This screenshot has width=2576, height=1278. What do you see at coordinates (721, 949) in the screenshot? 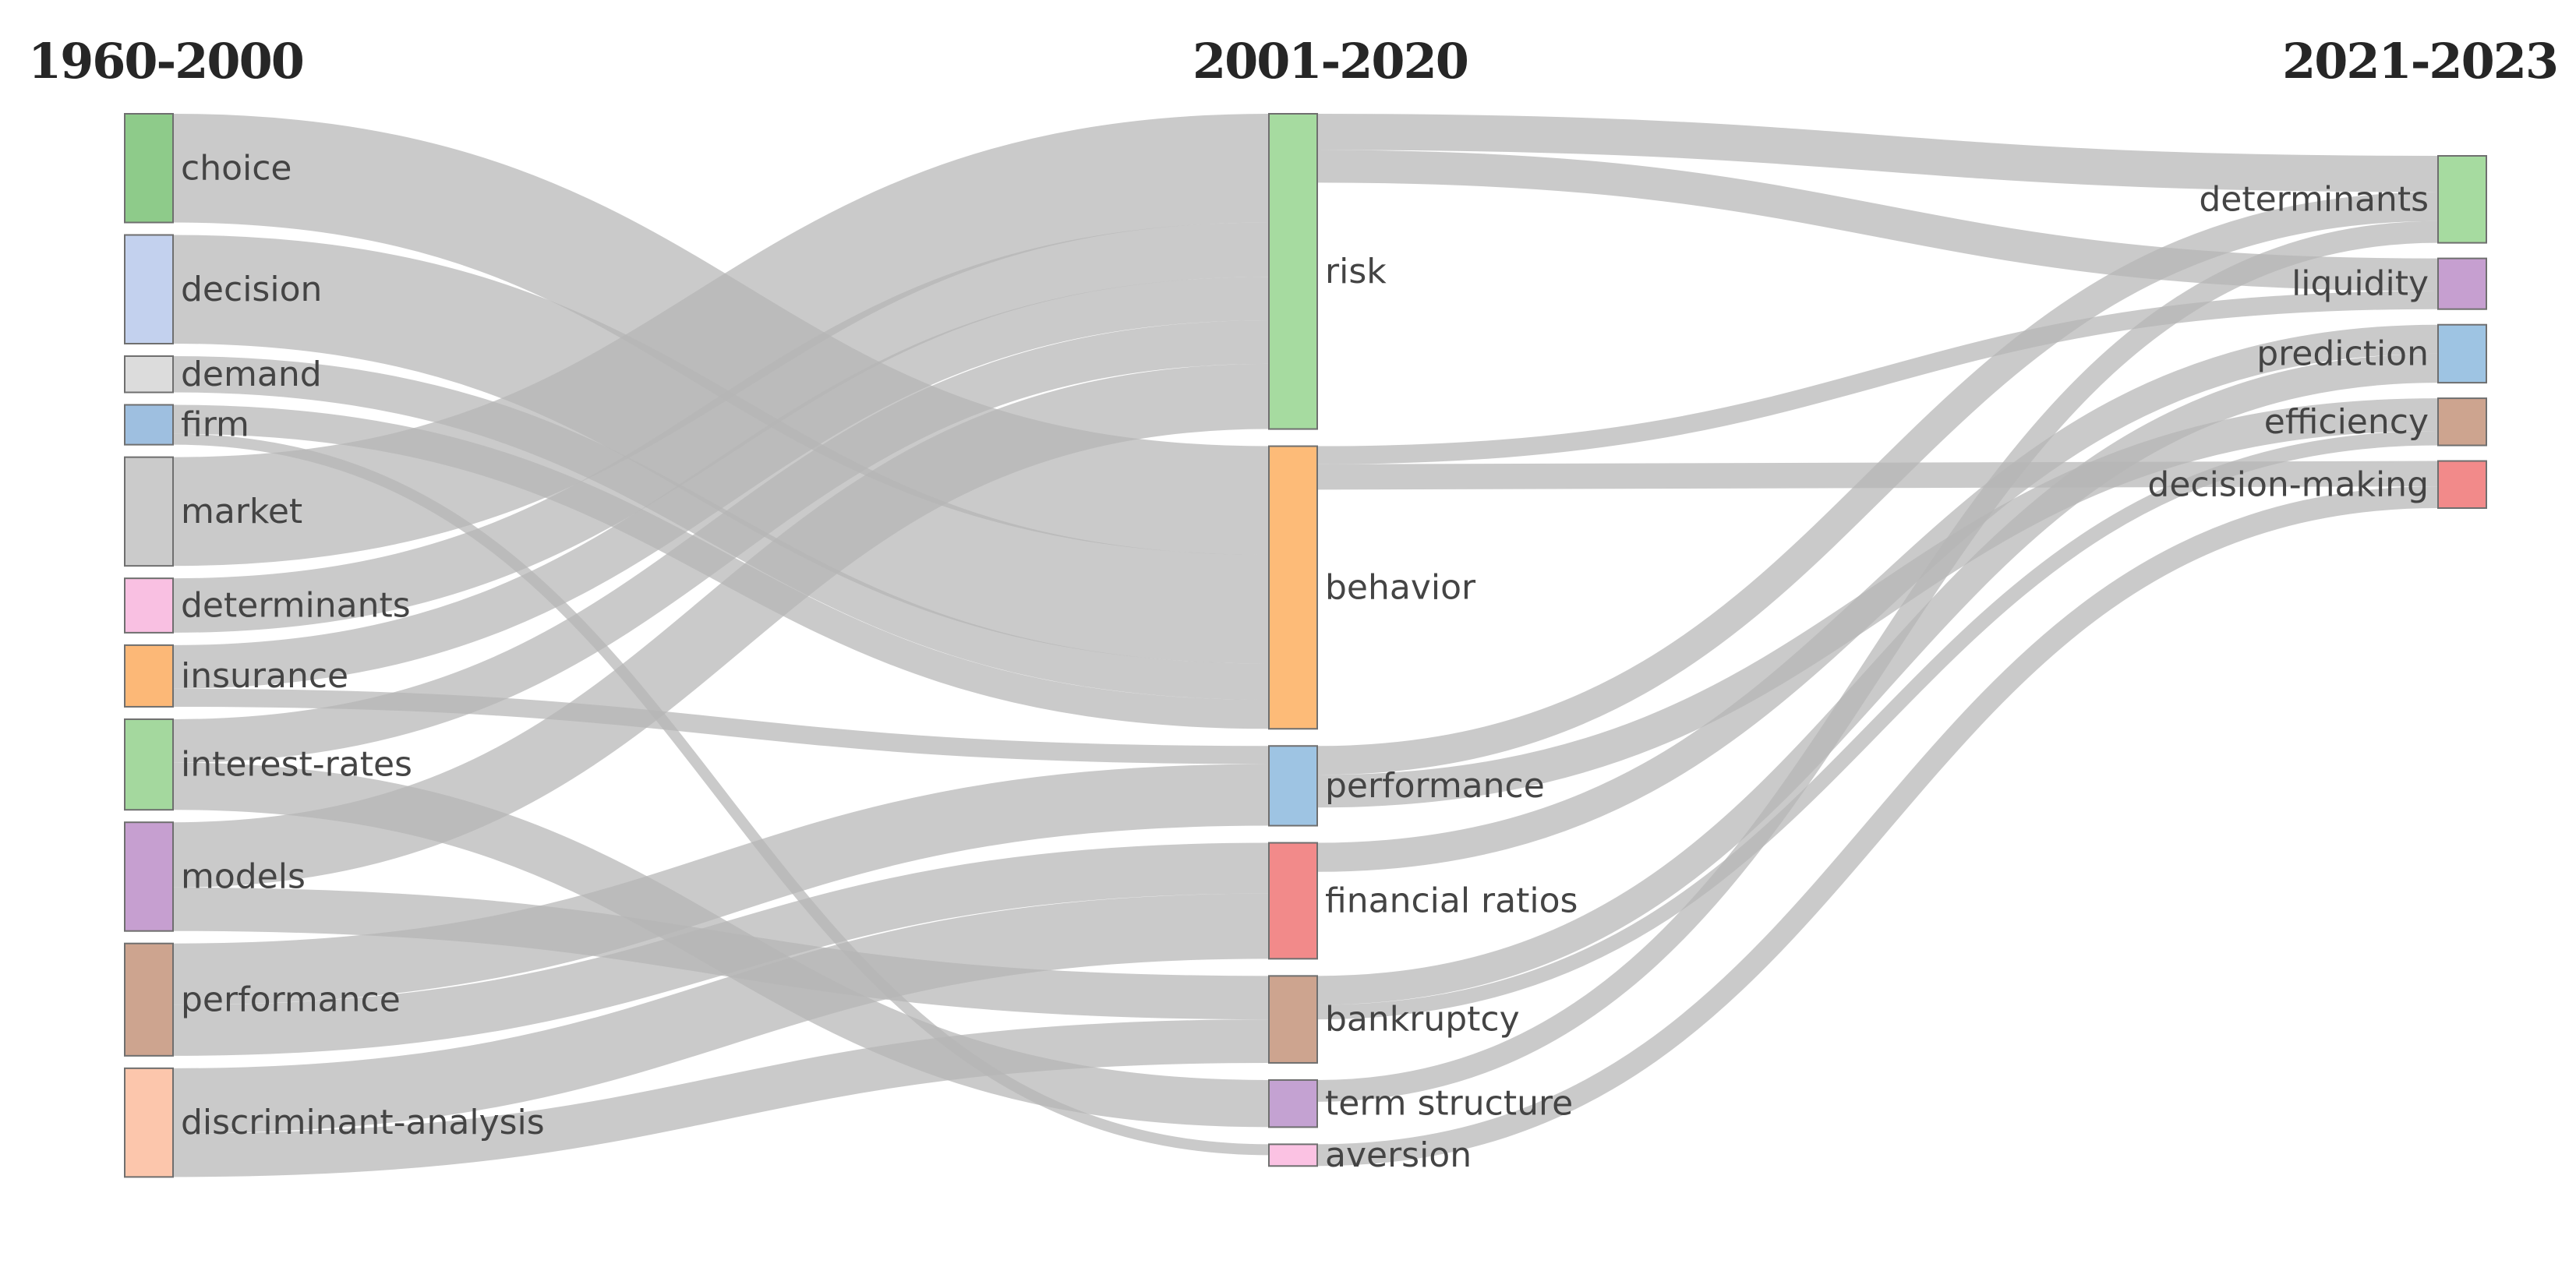
I see `link-c0_performance-to-c1_ratios` at bounding box center [721, 949].